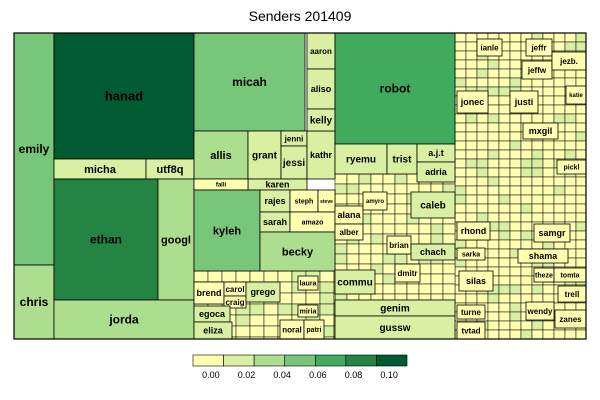 The image size is (600, 400). What do you see at coordinates (569, 61) in the screenshot?
I see `treemap-cell-jezb-` at bounding box center [569, 61].